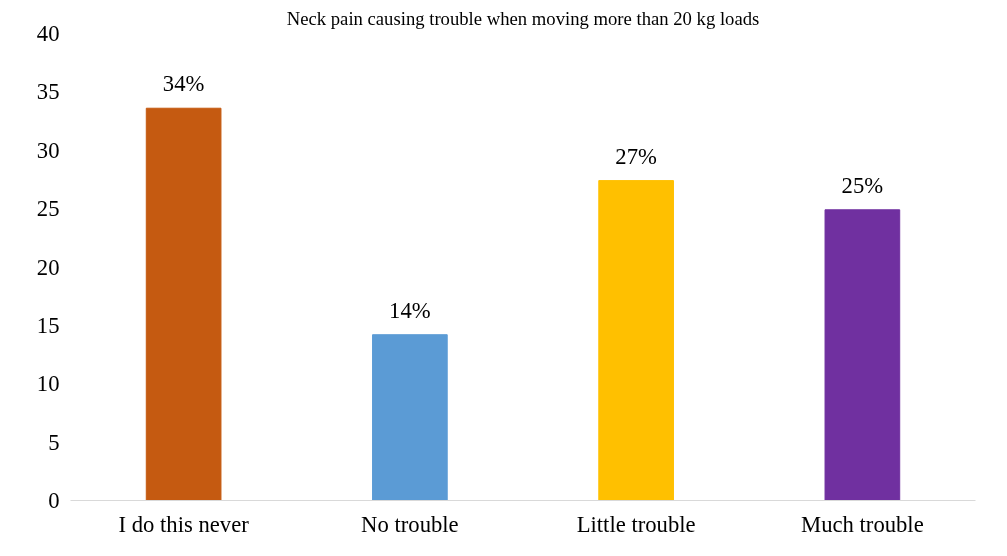 The height and width of the screenshot is (556, 1007). Describe the element at coordinates (183, 84) in the screenshot. I see `data-label: 34%` at that location.